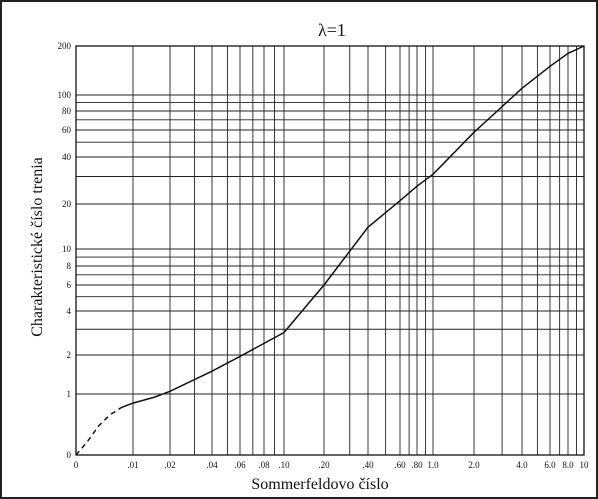 This screenshot has width=598, height=499. Describe the element at coordinates (433, 465) in the screenshot. I see `x-tick-label: 1.0` at that location.